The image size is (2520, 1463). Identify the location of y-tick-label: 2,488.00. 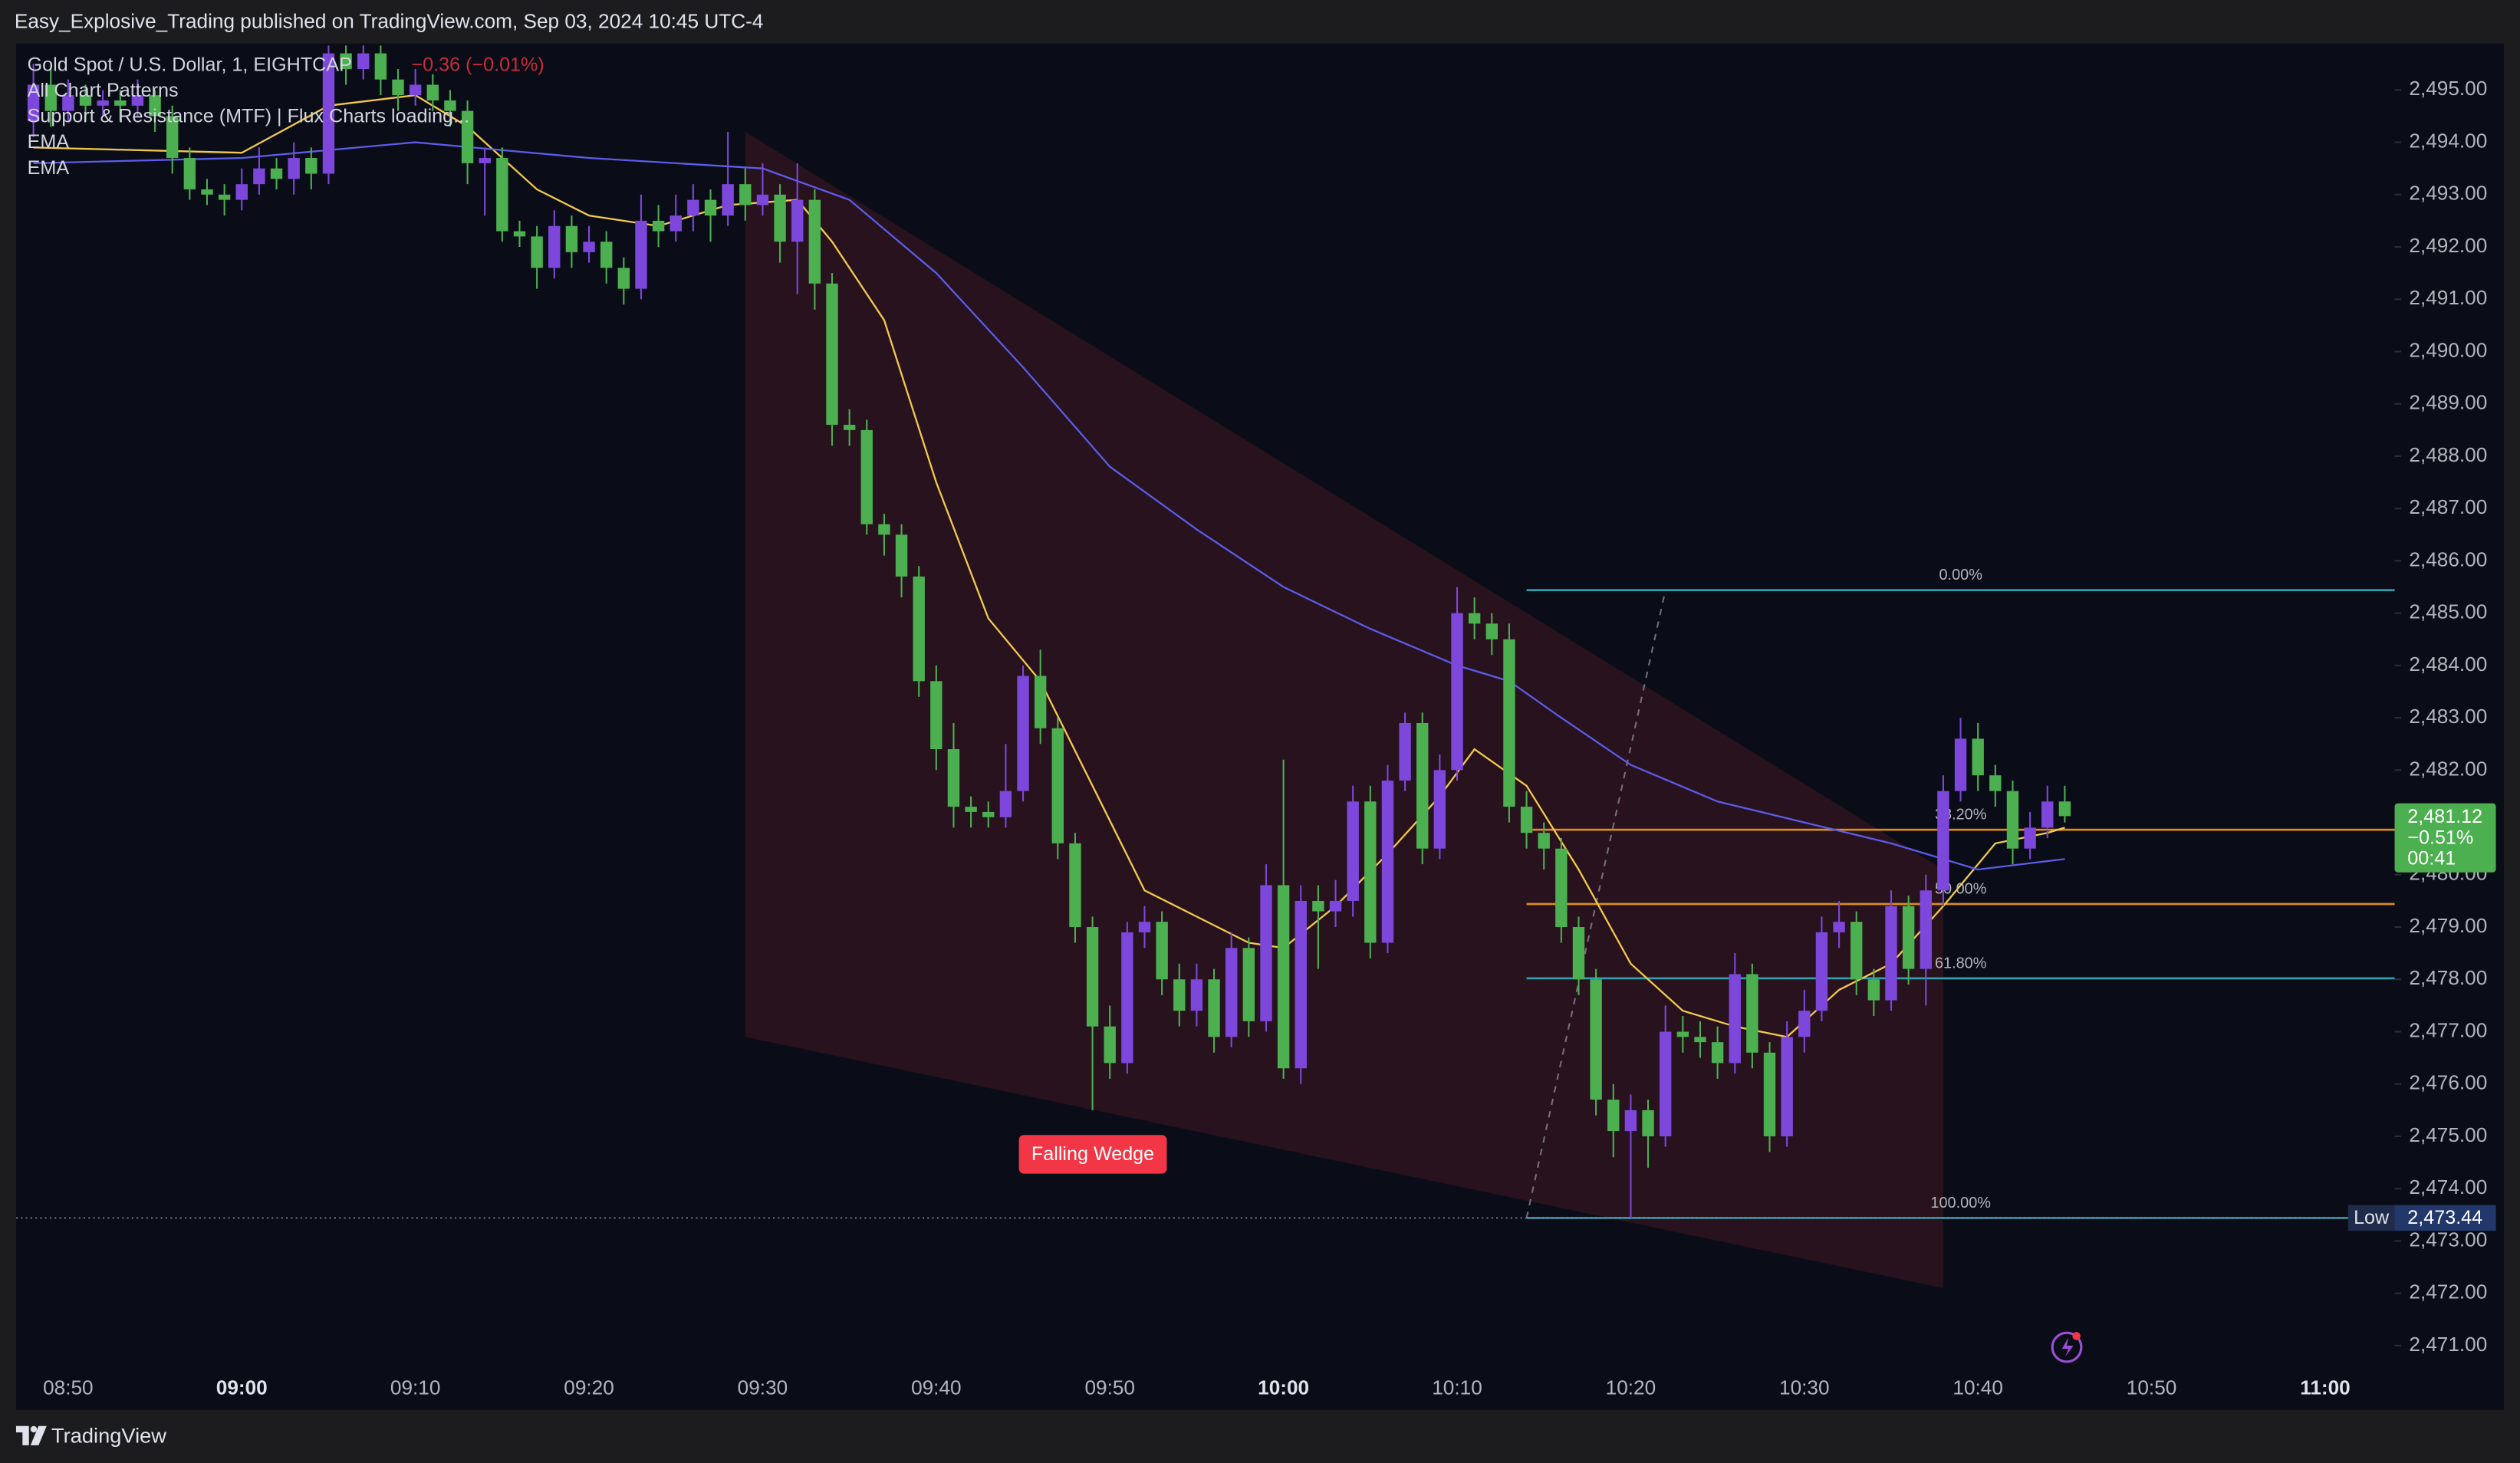
(2448, 454).